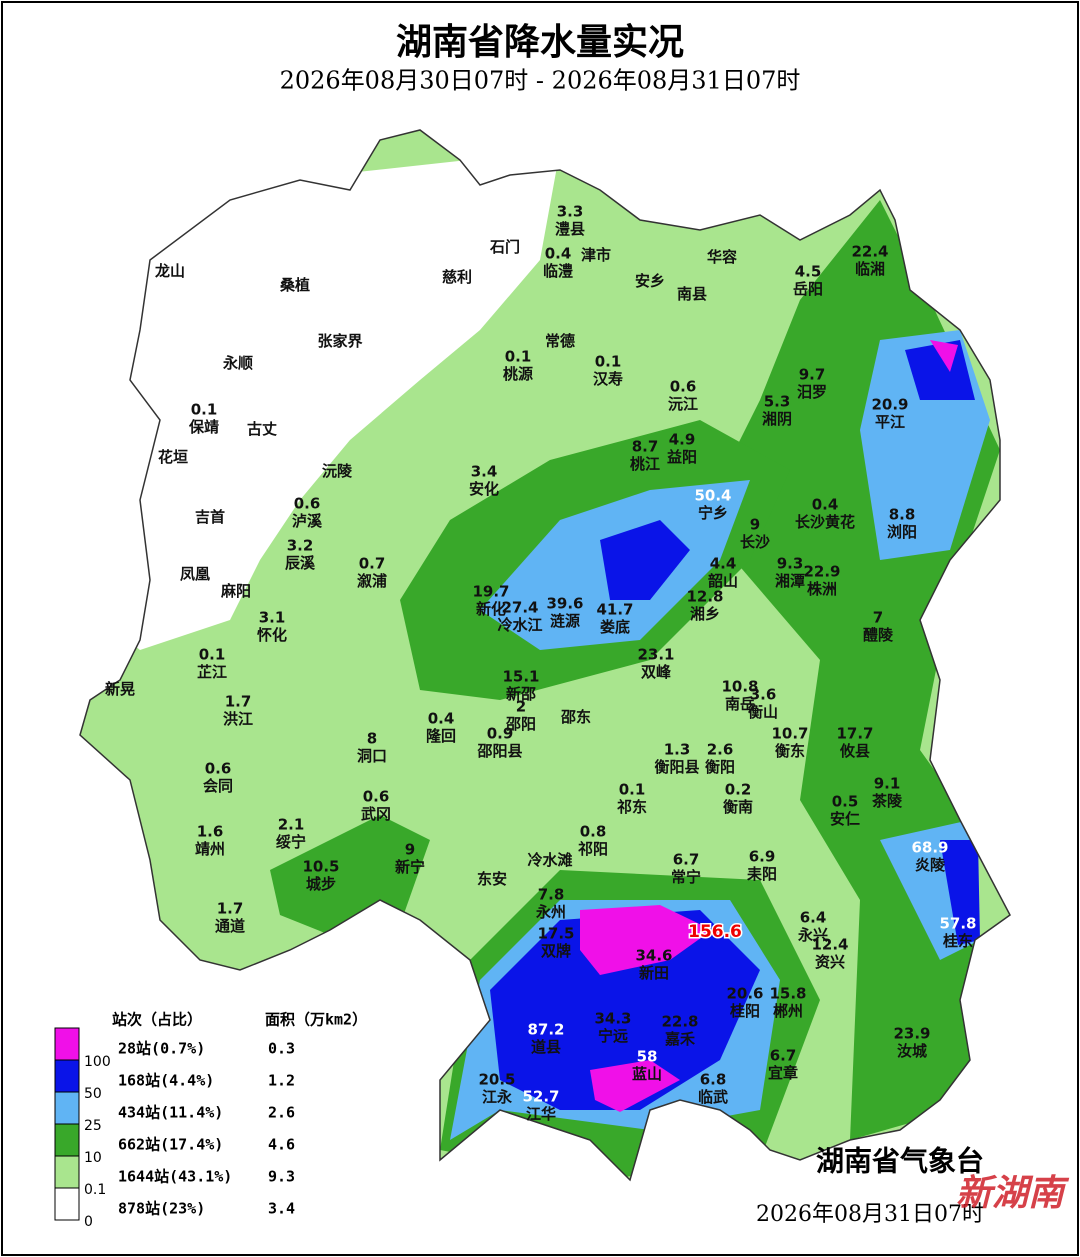  I want to click on station-name: 宁远, so click(613, 1036).